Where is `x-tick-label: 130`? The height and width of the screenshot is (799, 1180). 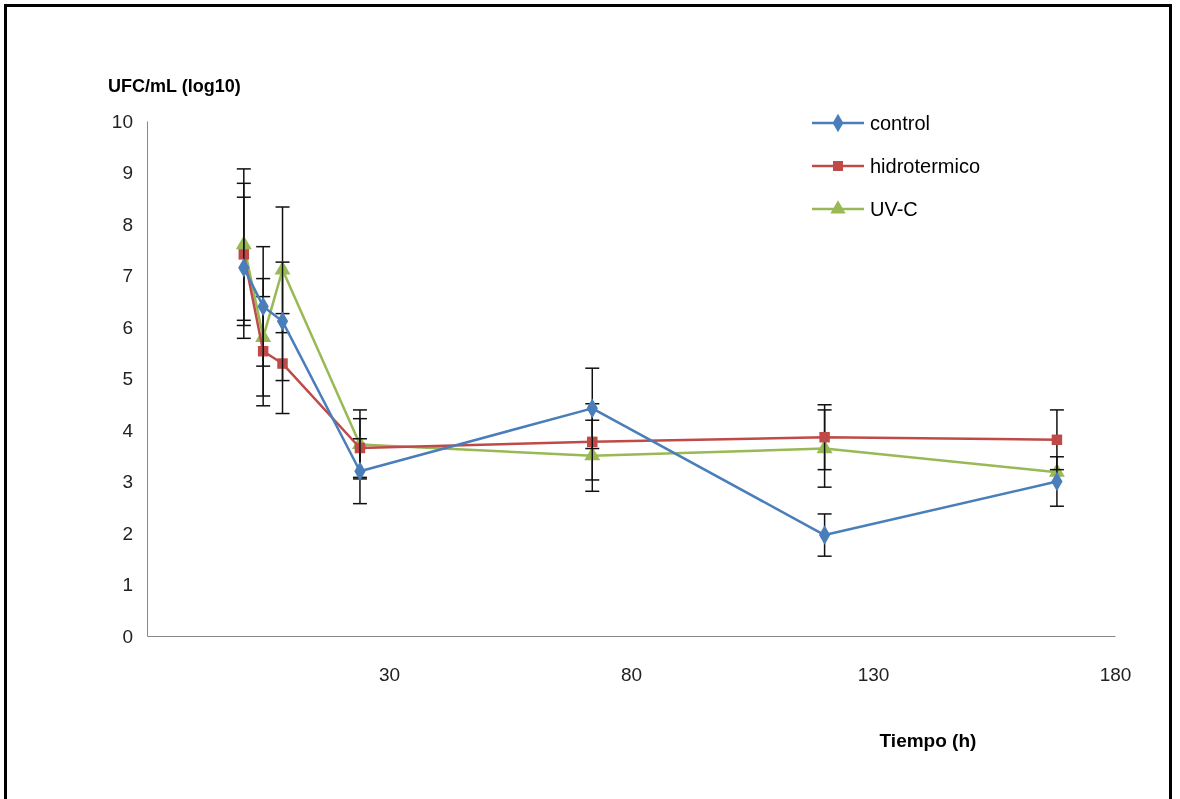
x-tick-label: 130 is located at coordinates (873, 675).